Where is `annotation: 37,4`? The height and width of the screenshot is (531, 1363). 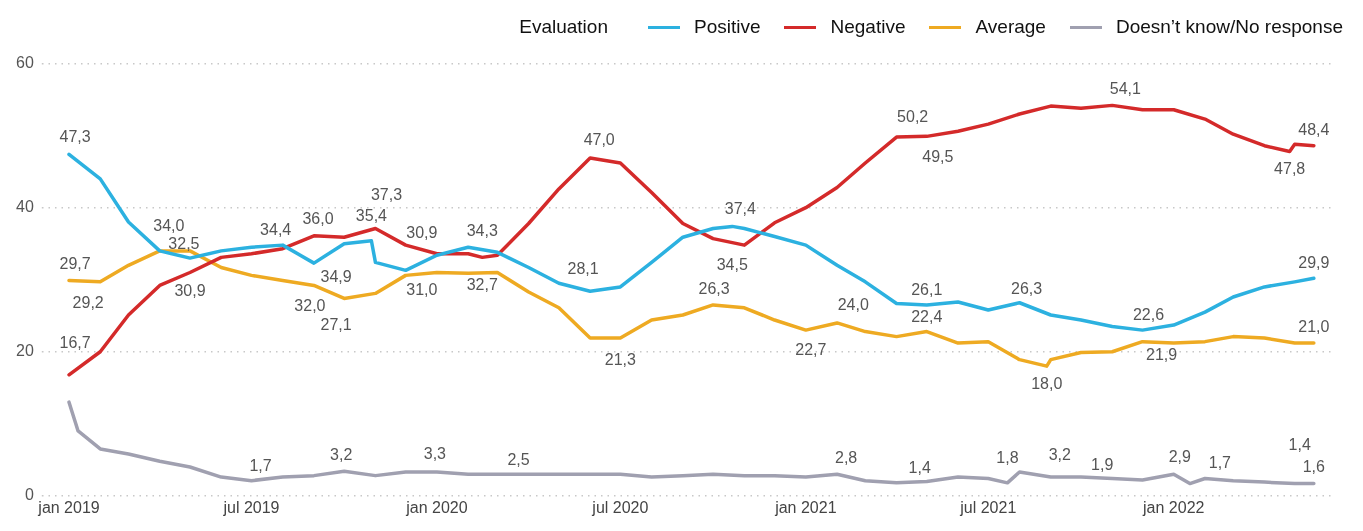 annotation: 37,4 is located at coordinates (740, 208).